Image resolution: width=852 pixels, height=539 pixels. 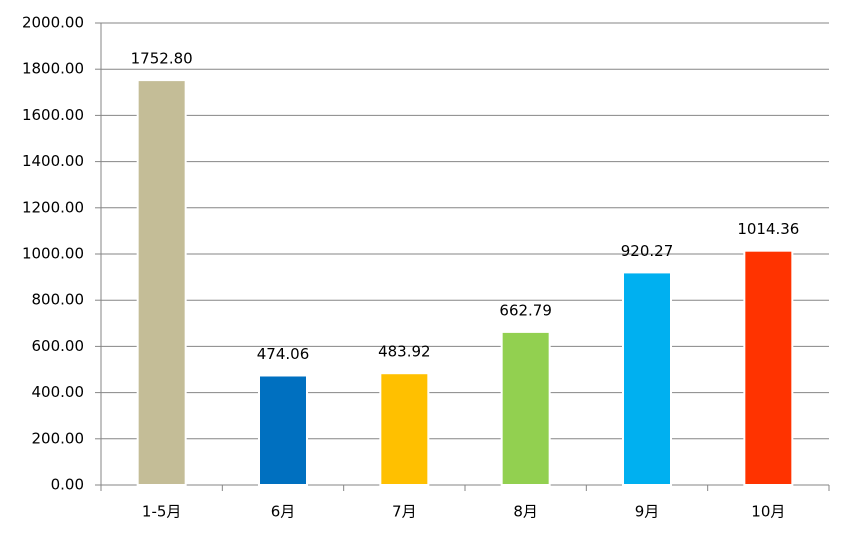 I want to click on x-tick-label: 8月, so click(x=525, y=512).